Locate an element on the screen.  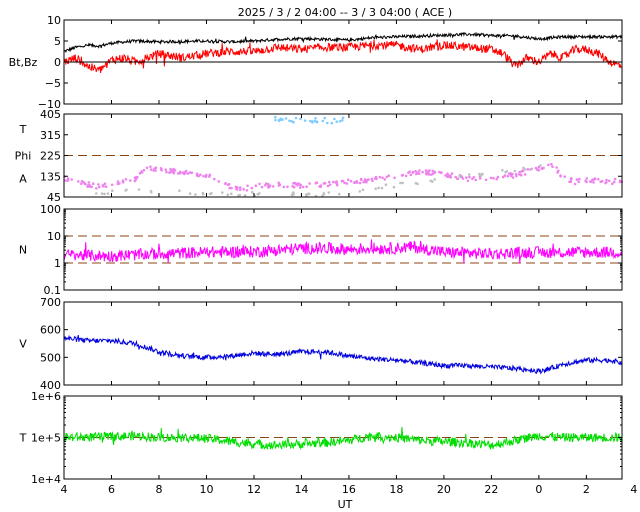
x-tick-label: 18 is located at coordinates (396, 489).